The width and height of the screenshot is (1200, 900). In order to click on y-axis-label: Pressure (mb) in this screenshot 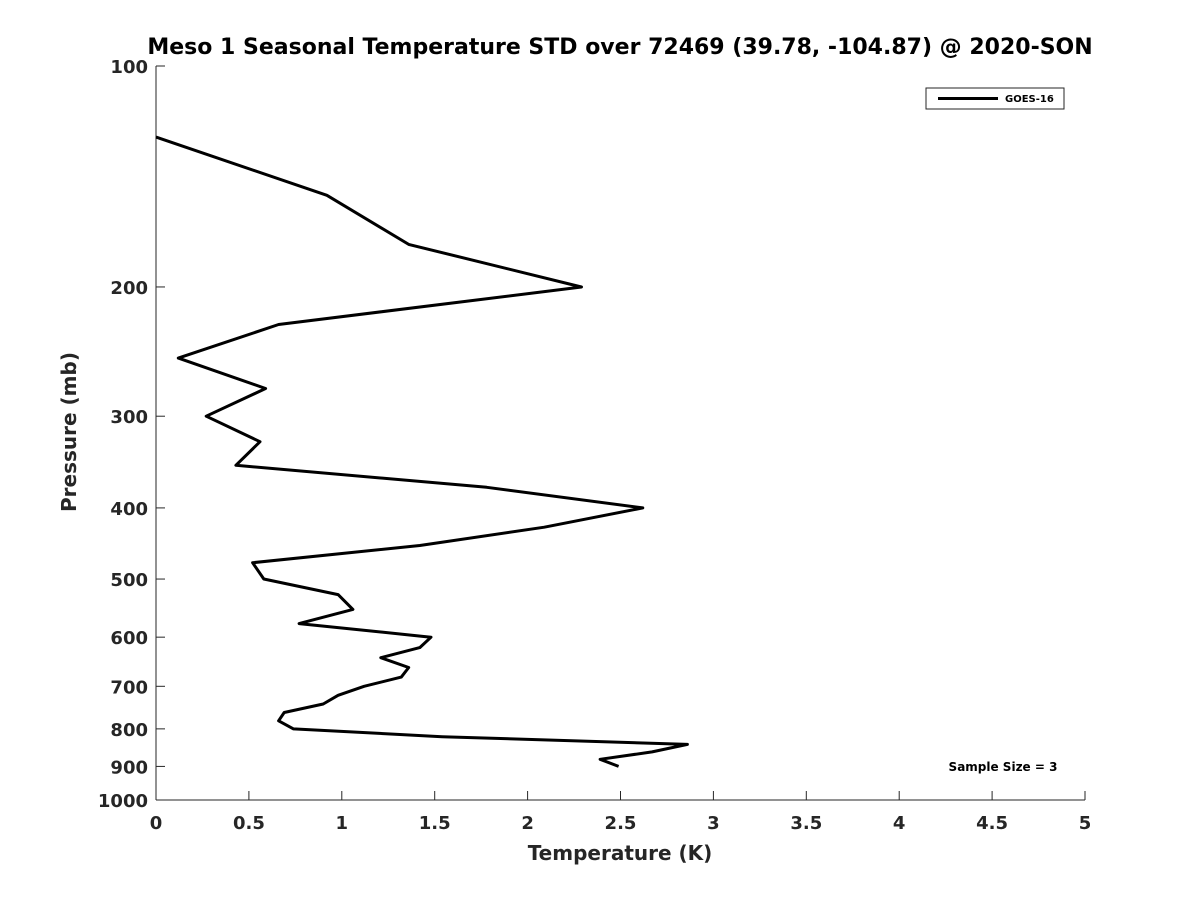, I will do `click(69, 432)`.